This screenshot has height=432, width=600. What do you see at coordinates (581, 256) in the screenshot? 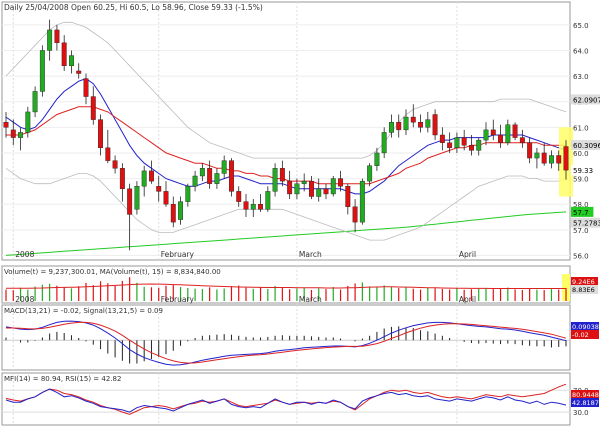
I see `price-tick-0: 56.0` at bounding box center [581, 256].